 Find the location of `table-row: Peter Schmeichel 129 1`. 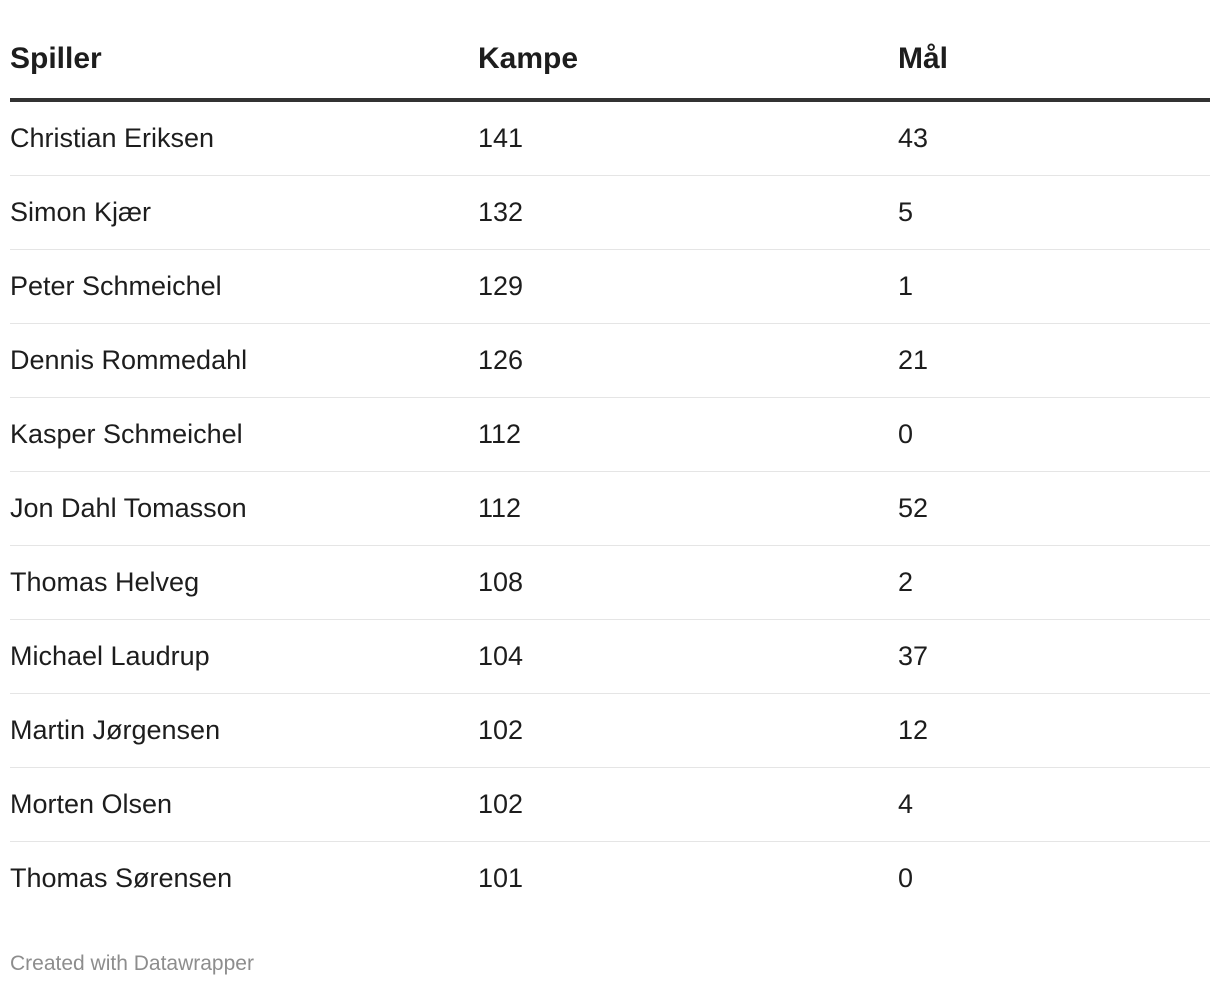

table-row: Peter Schmeichel 129 1 is located at coordinates (610, 286).